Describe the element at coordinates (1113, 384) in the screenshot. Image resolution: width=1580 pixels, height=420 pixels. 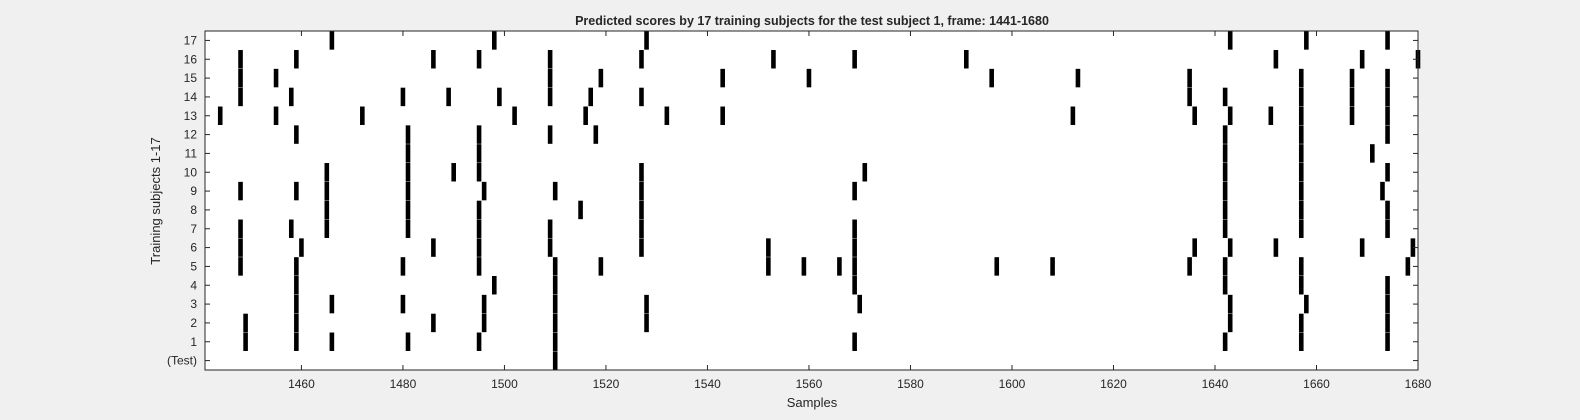
I see `x-tick-label: 1620` at that location.